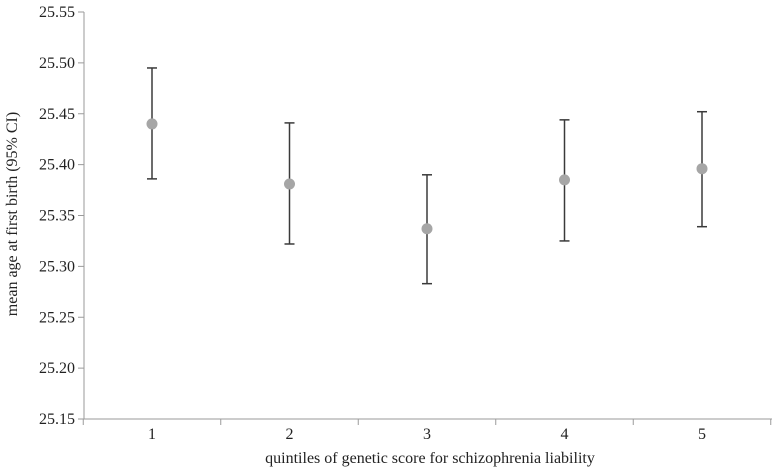  I want to click on x-tick-label: 3, so click(427, 434).